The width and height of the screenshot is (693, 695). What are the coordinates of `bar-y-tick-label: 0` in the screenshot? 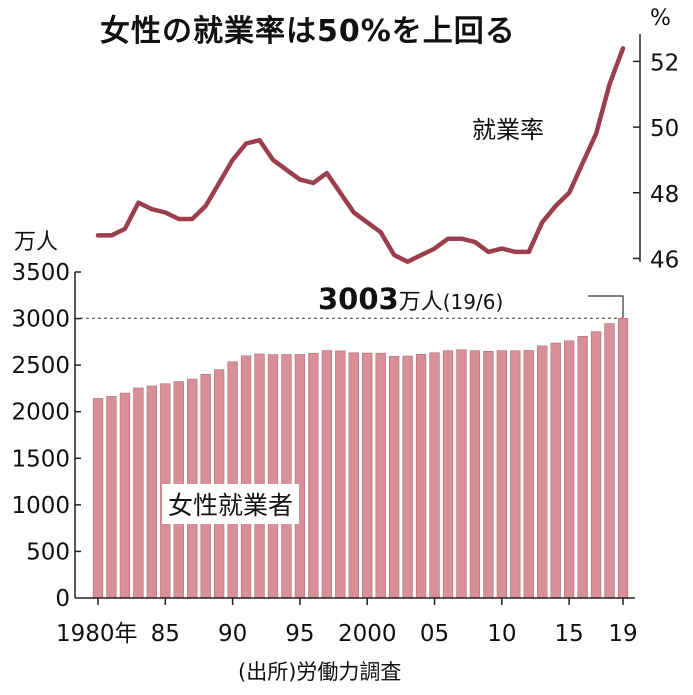 It's located at (62, 599).